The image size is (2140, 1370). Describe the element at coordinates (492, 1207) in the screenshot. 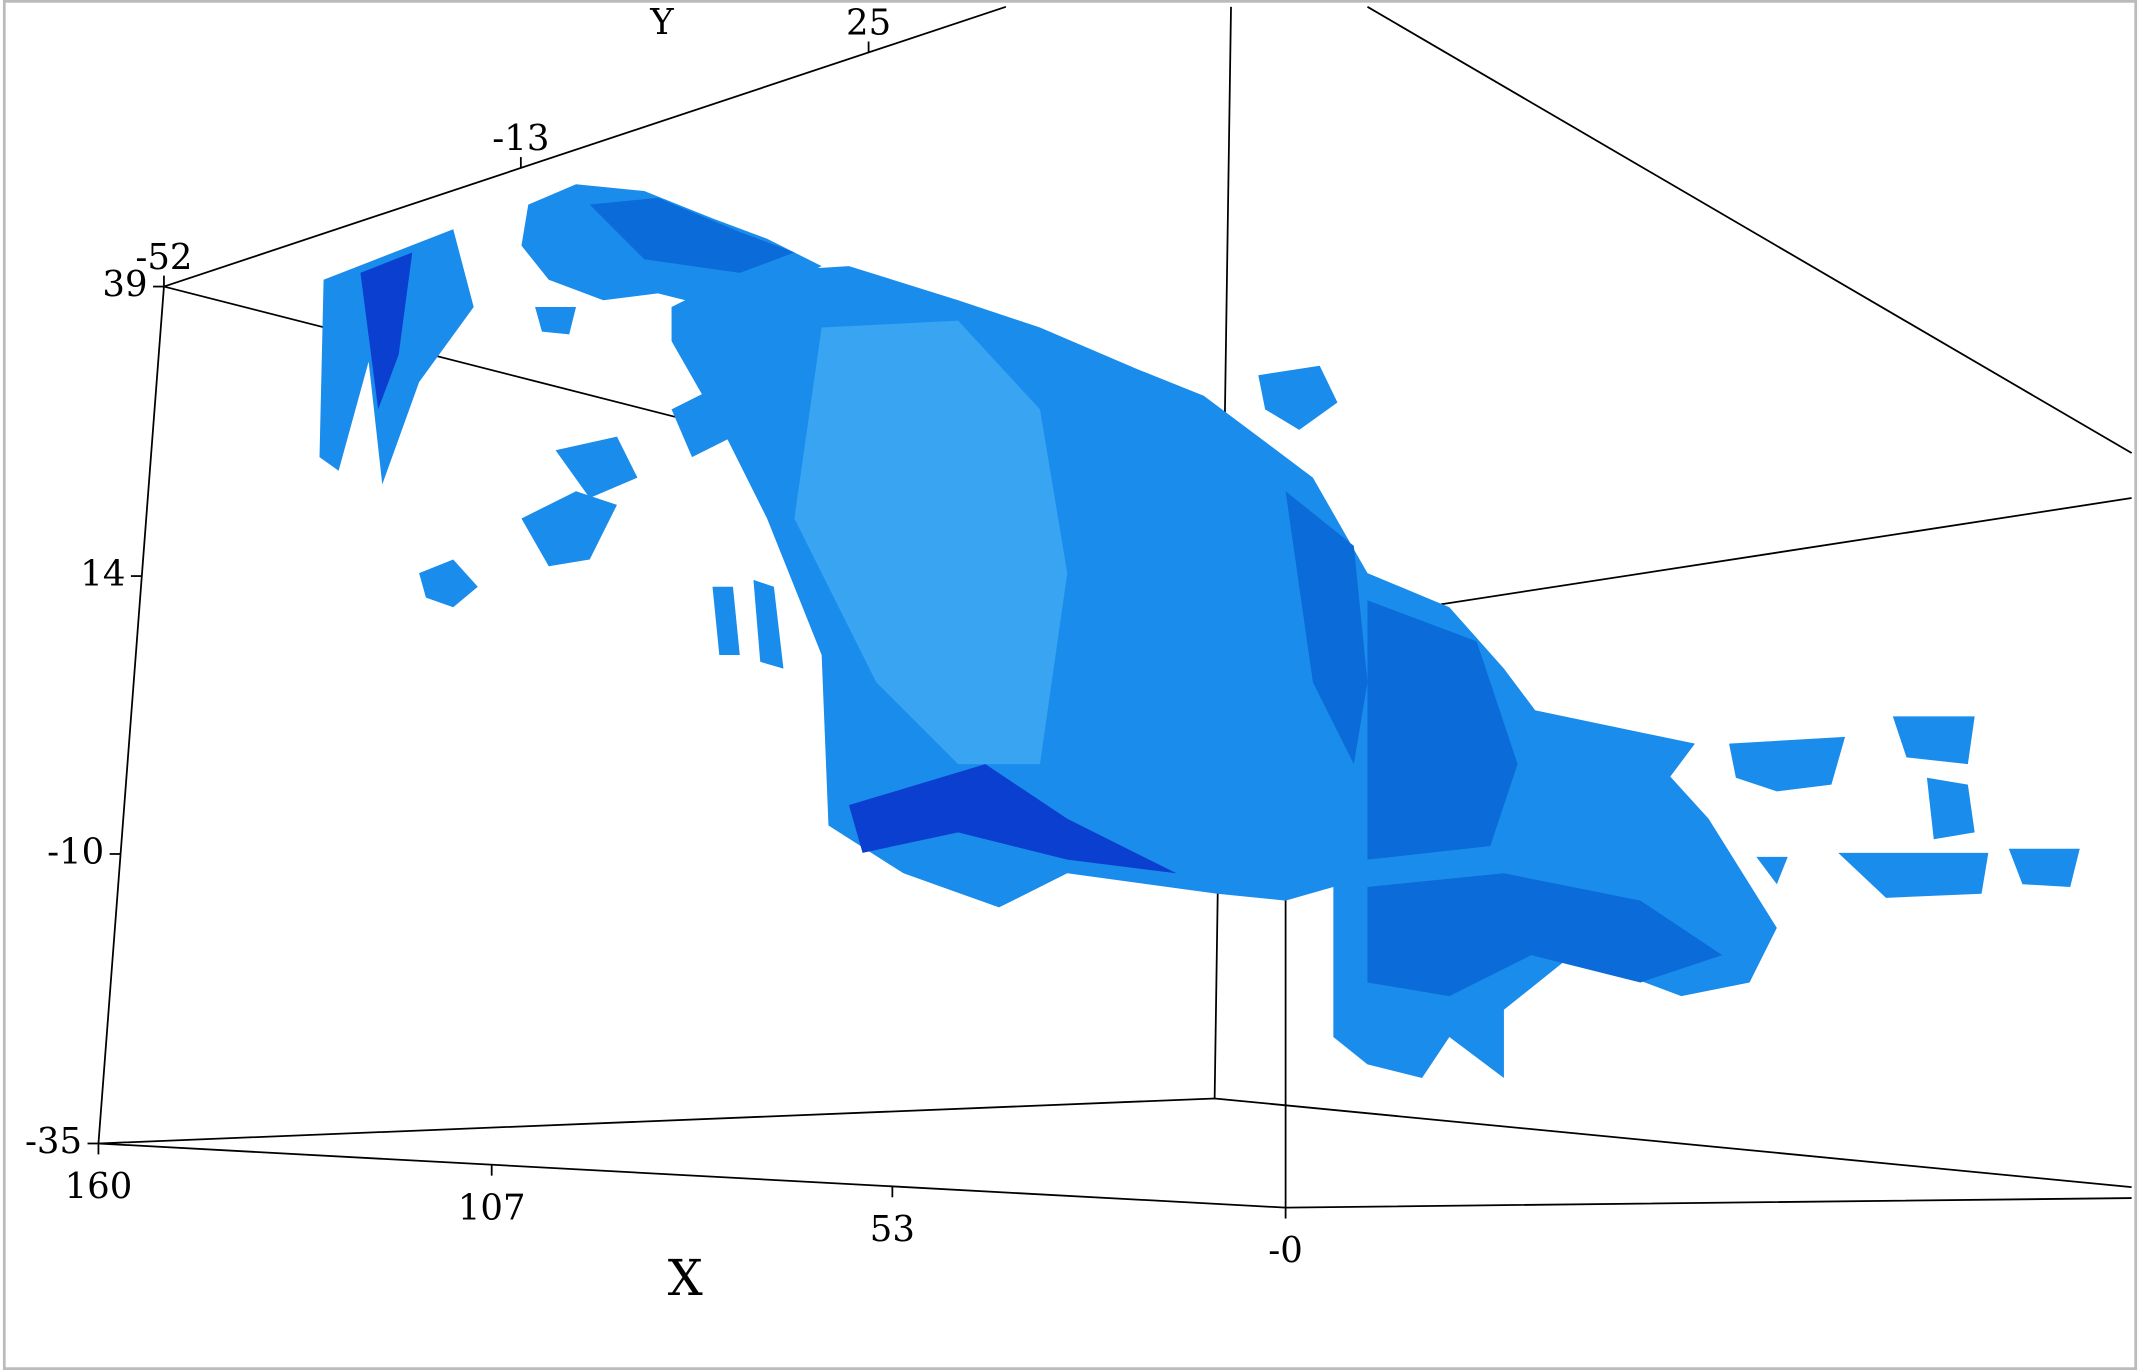

I see `x-tick-label: 107` at that location.